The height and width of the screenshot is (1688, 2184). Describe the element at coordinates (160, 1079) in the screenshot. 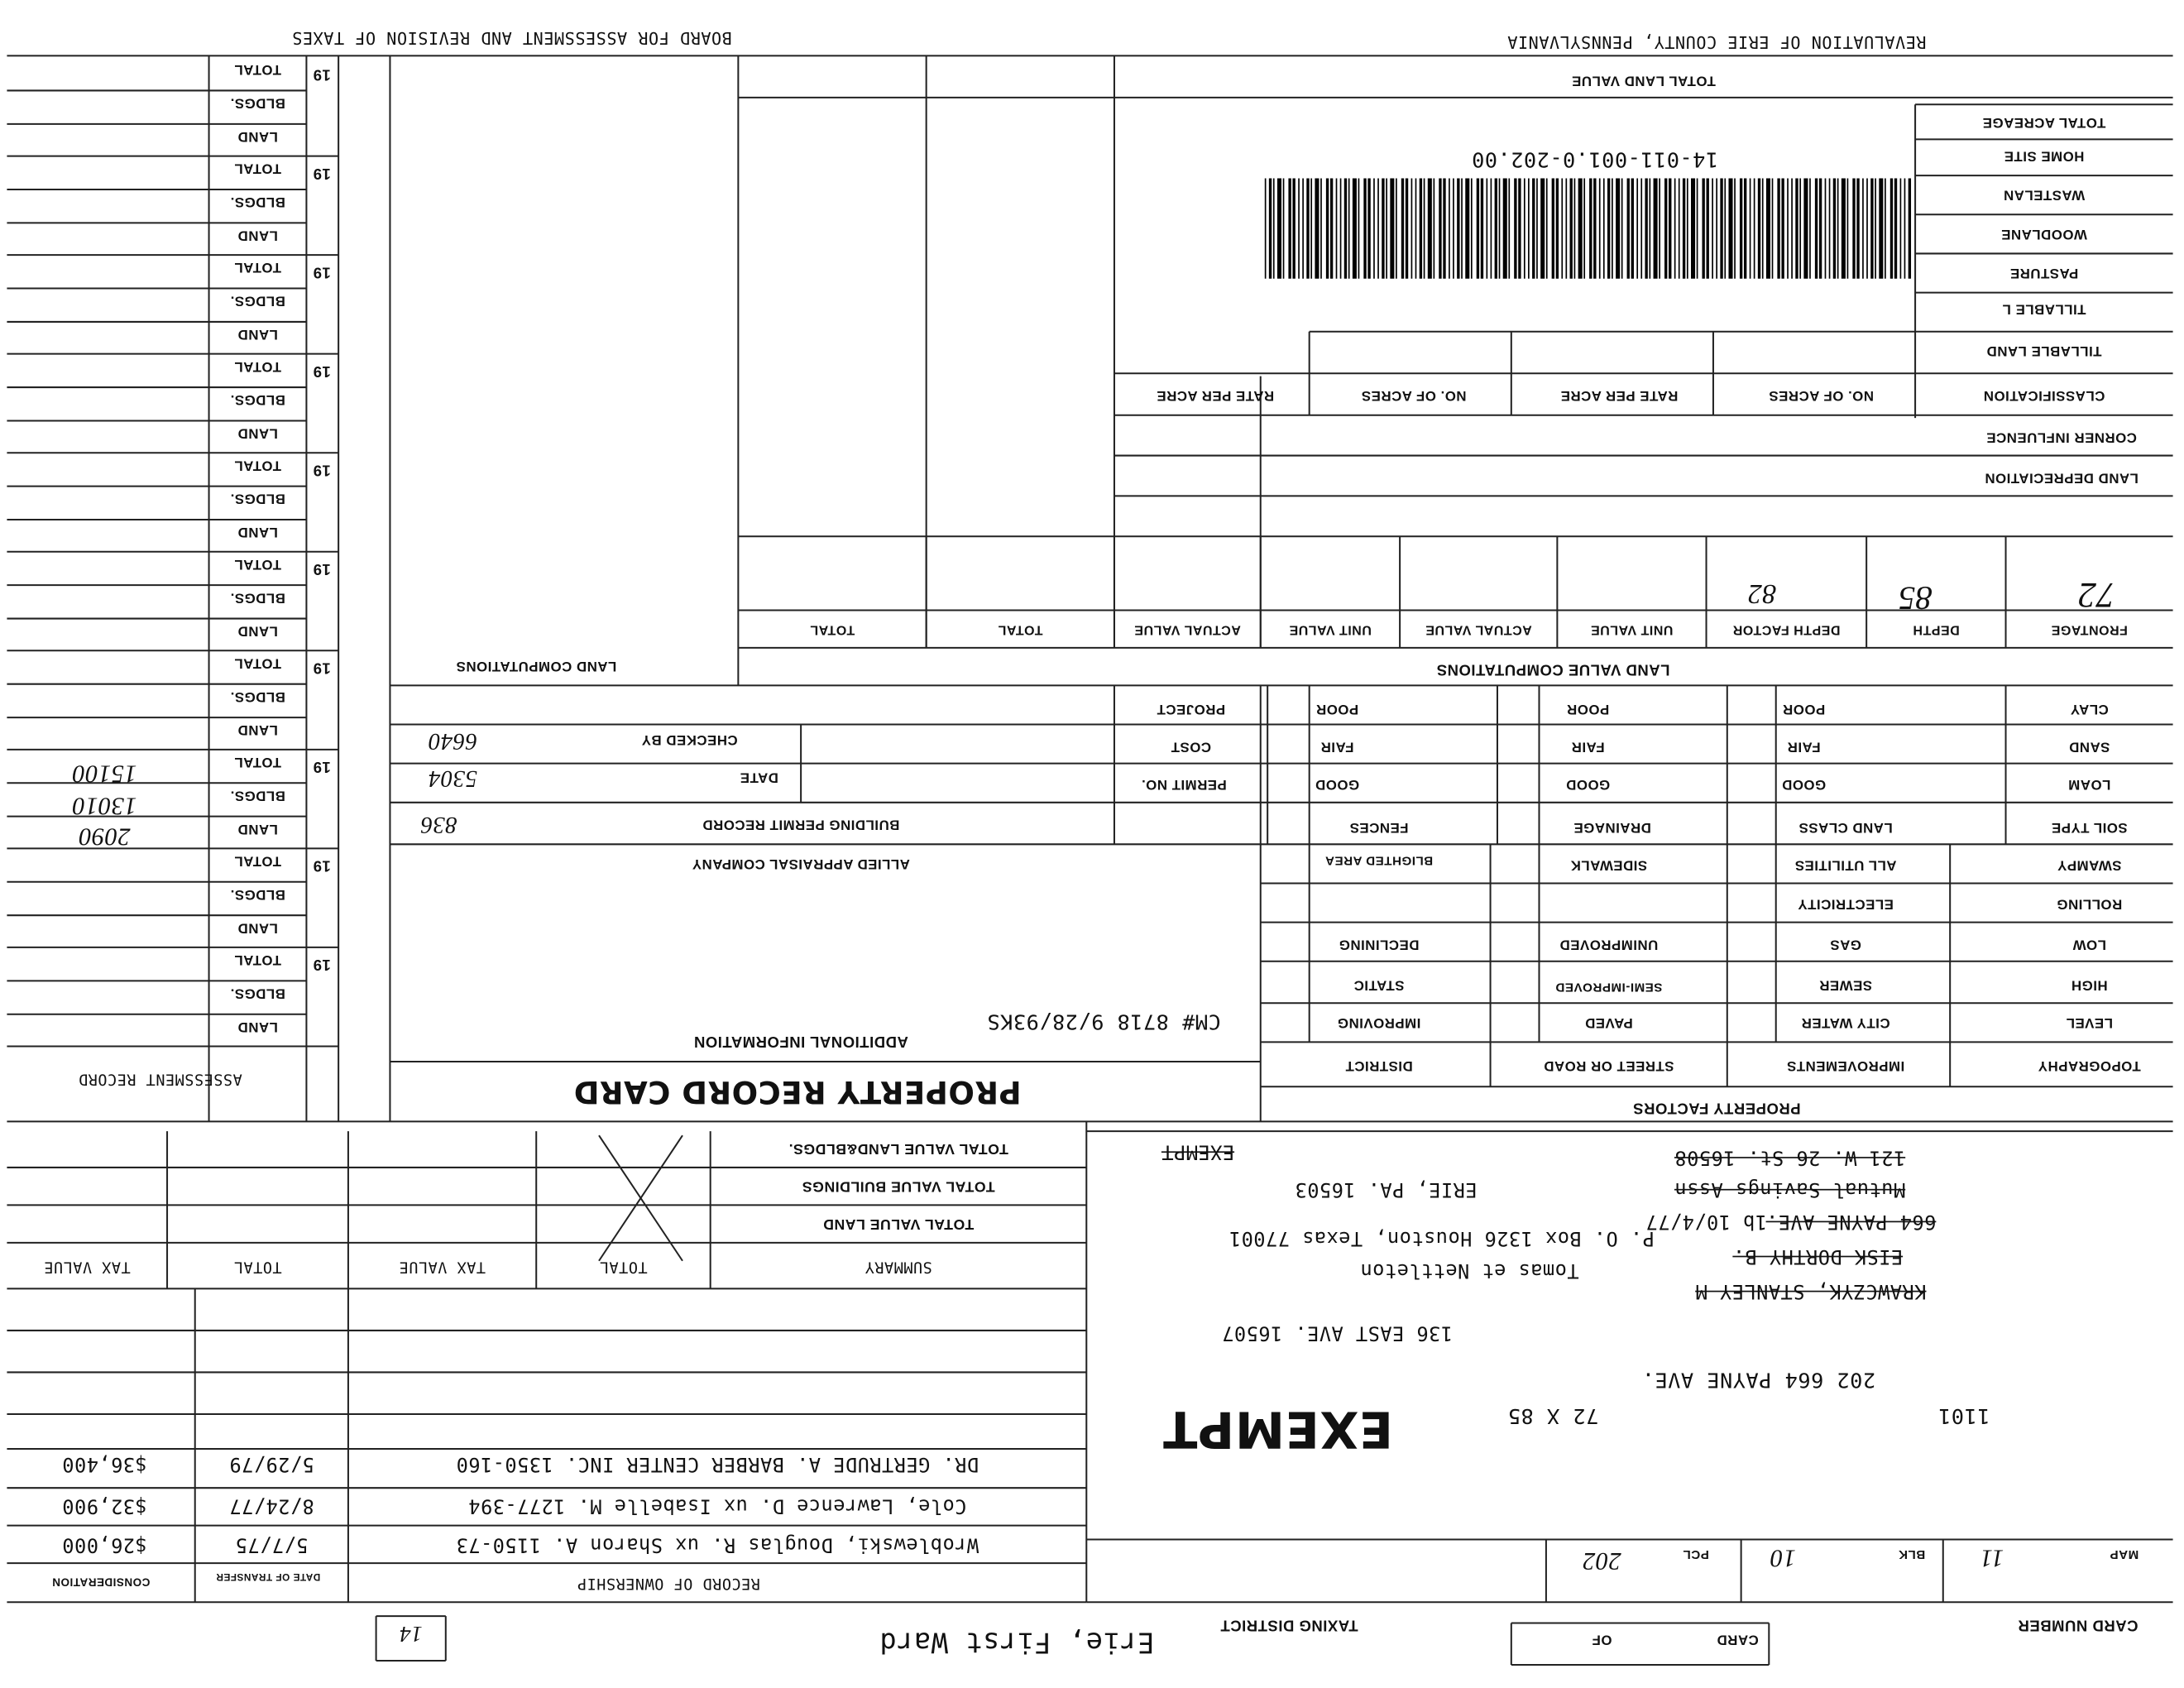

I see `title: ASSESSMENT RECORD` at that location.